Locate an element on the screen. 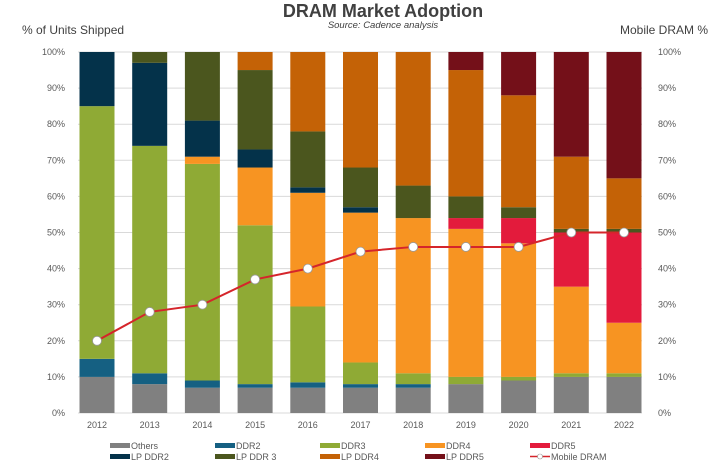  y-tick-label: 70% is located at coordinates (56, 160).